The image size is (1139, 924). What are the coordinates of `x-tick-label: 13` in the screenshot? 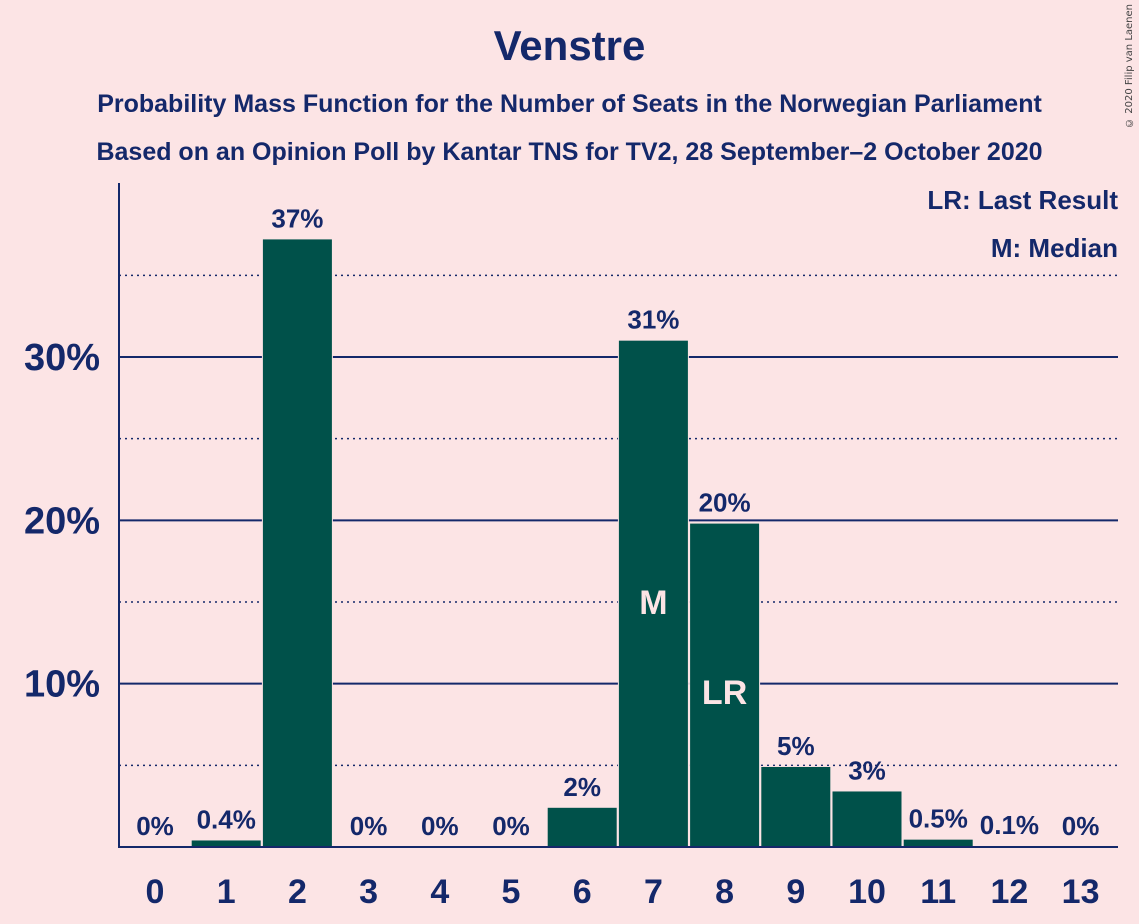 It's located at (1081, 892).